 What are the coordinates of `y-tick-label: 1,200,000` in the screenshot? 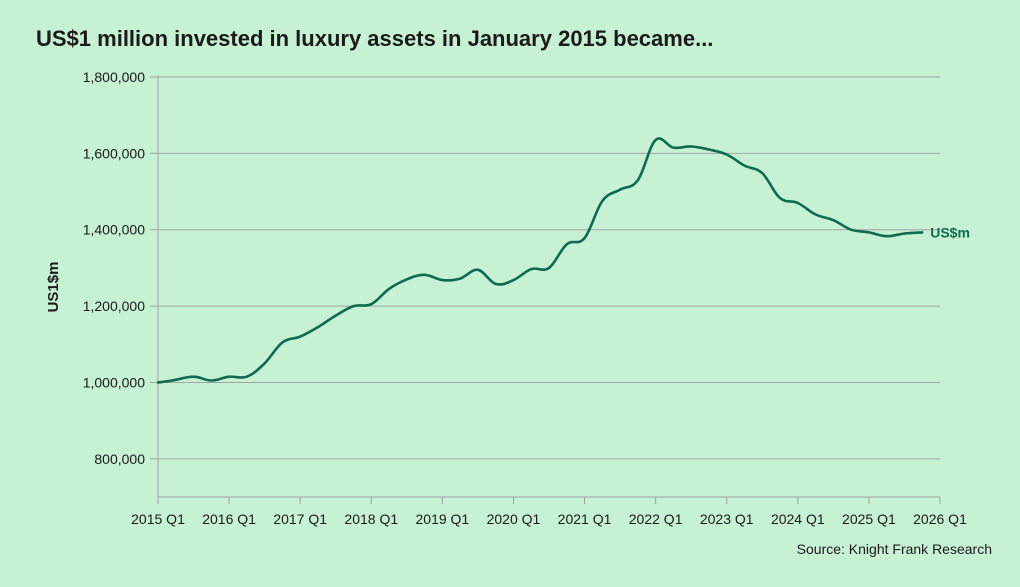 It's located at (114, 306).